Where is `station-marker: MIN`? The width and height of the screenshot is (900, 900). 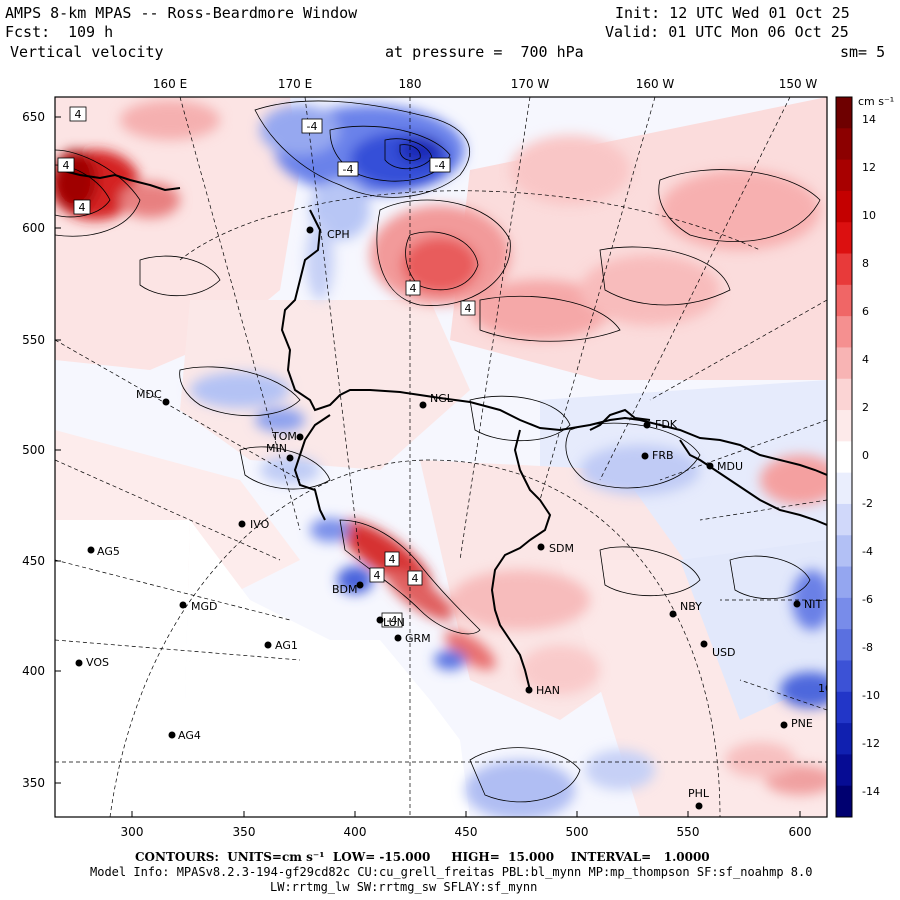
station-marker: MIN is located at coordinates (280, 452).